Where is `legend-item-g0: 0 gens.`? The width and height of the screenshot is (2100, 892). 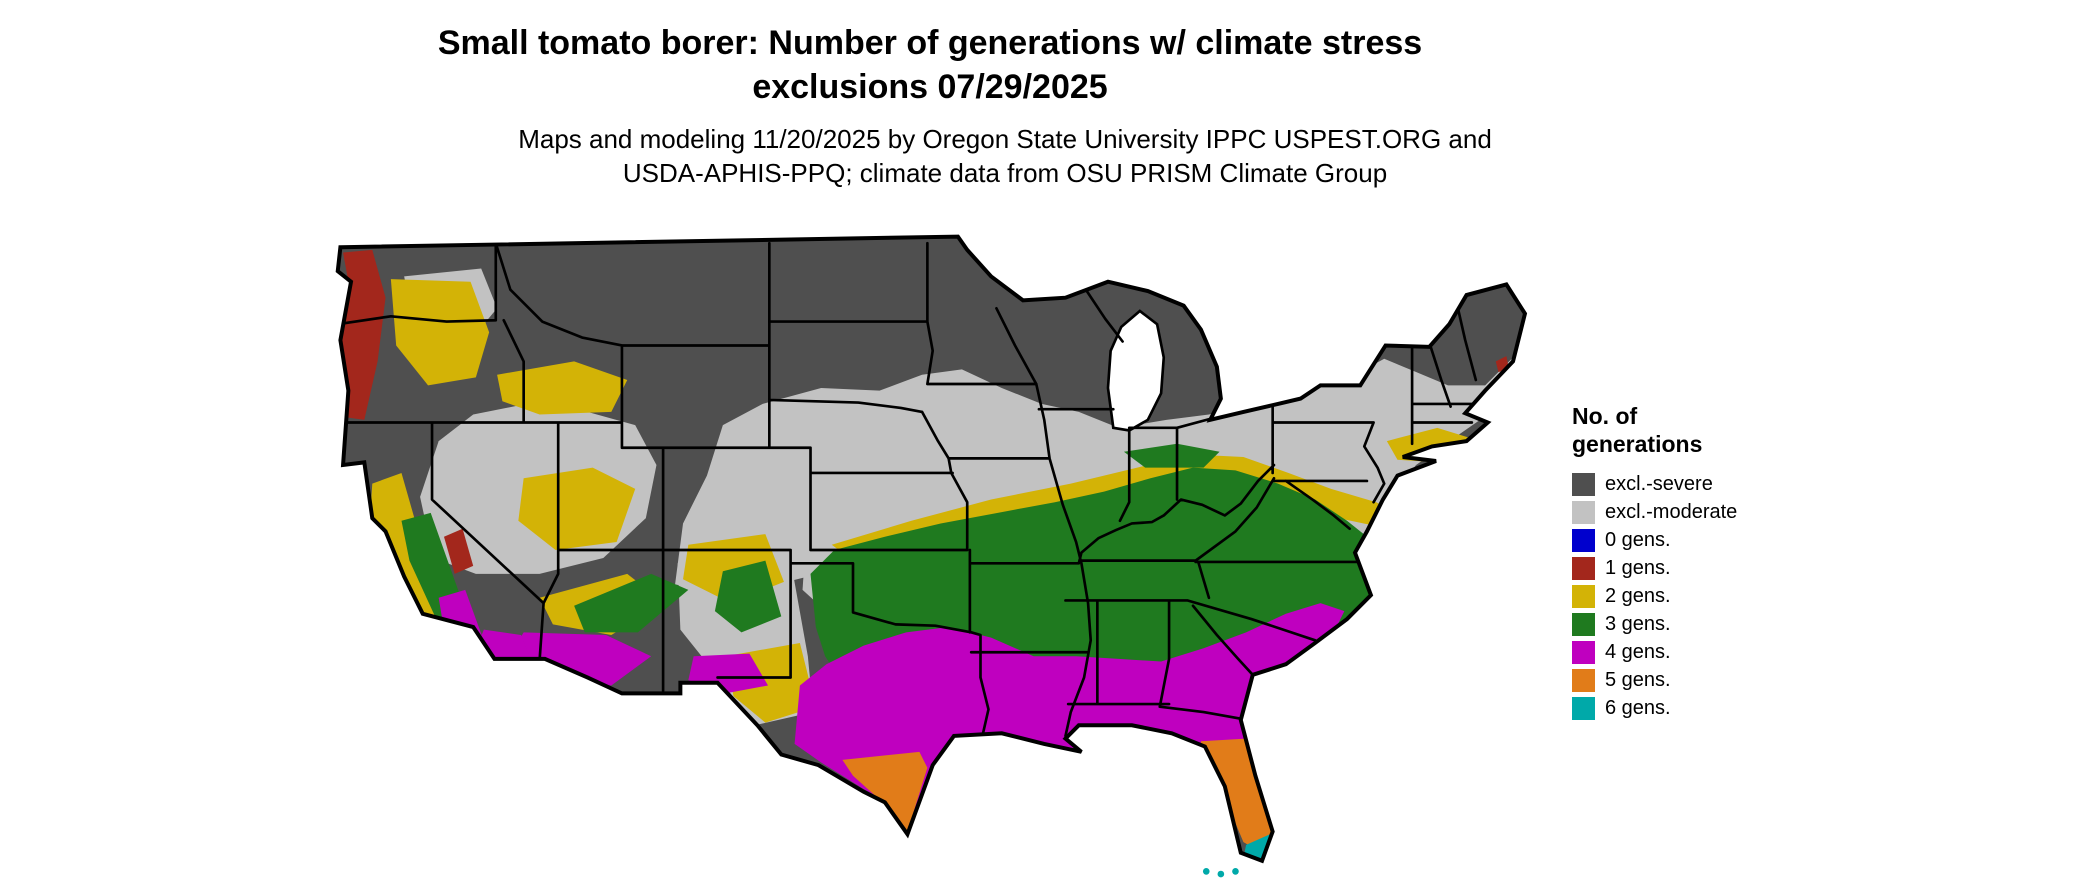 legend-item-g0: 0 gens. is located at coordinates (1654, 540).